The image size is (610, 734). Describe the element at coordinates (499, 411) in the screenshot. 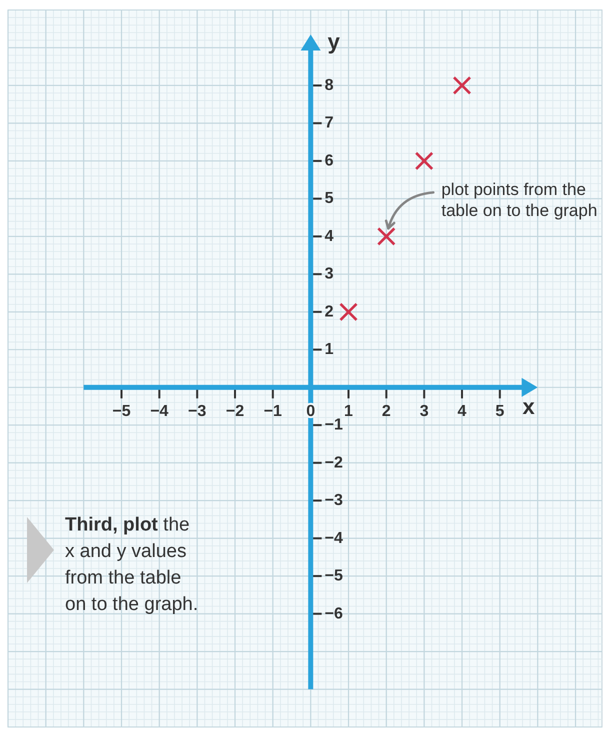

I see `x-tick-label: 5` at that location.